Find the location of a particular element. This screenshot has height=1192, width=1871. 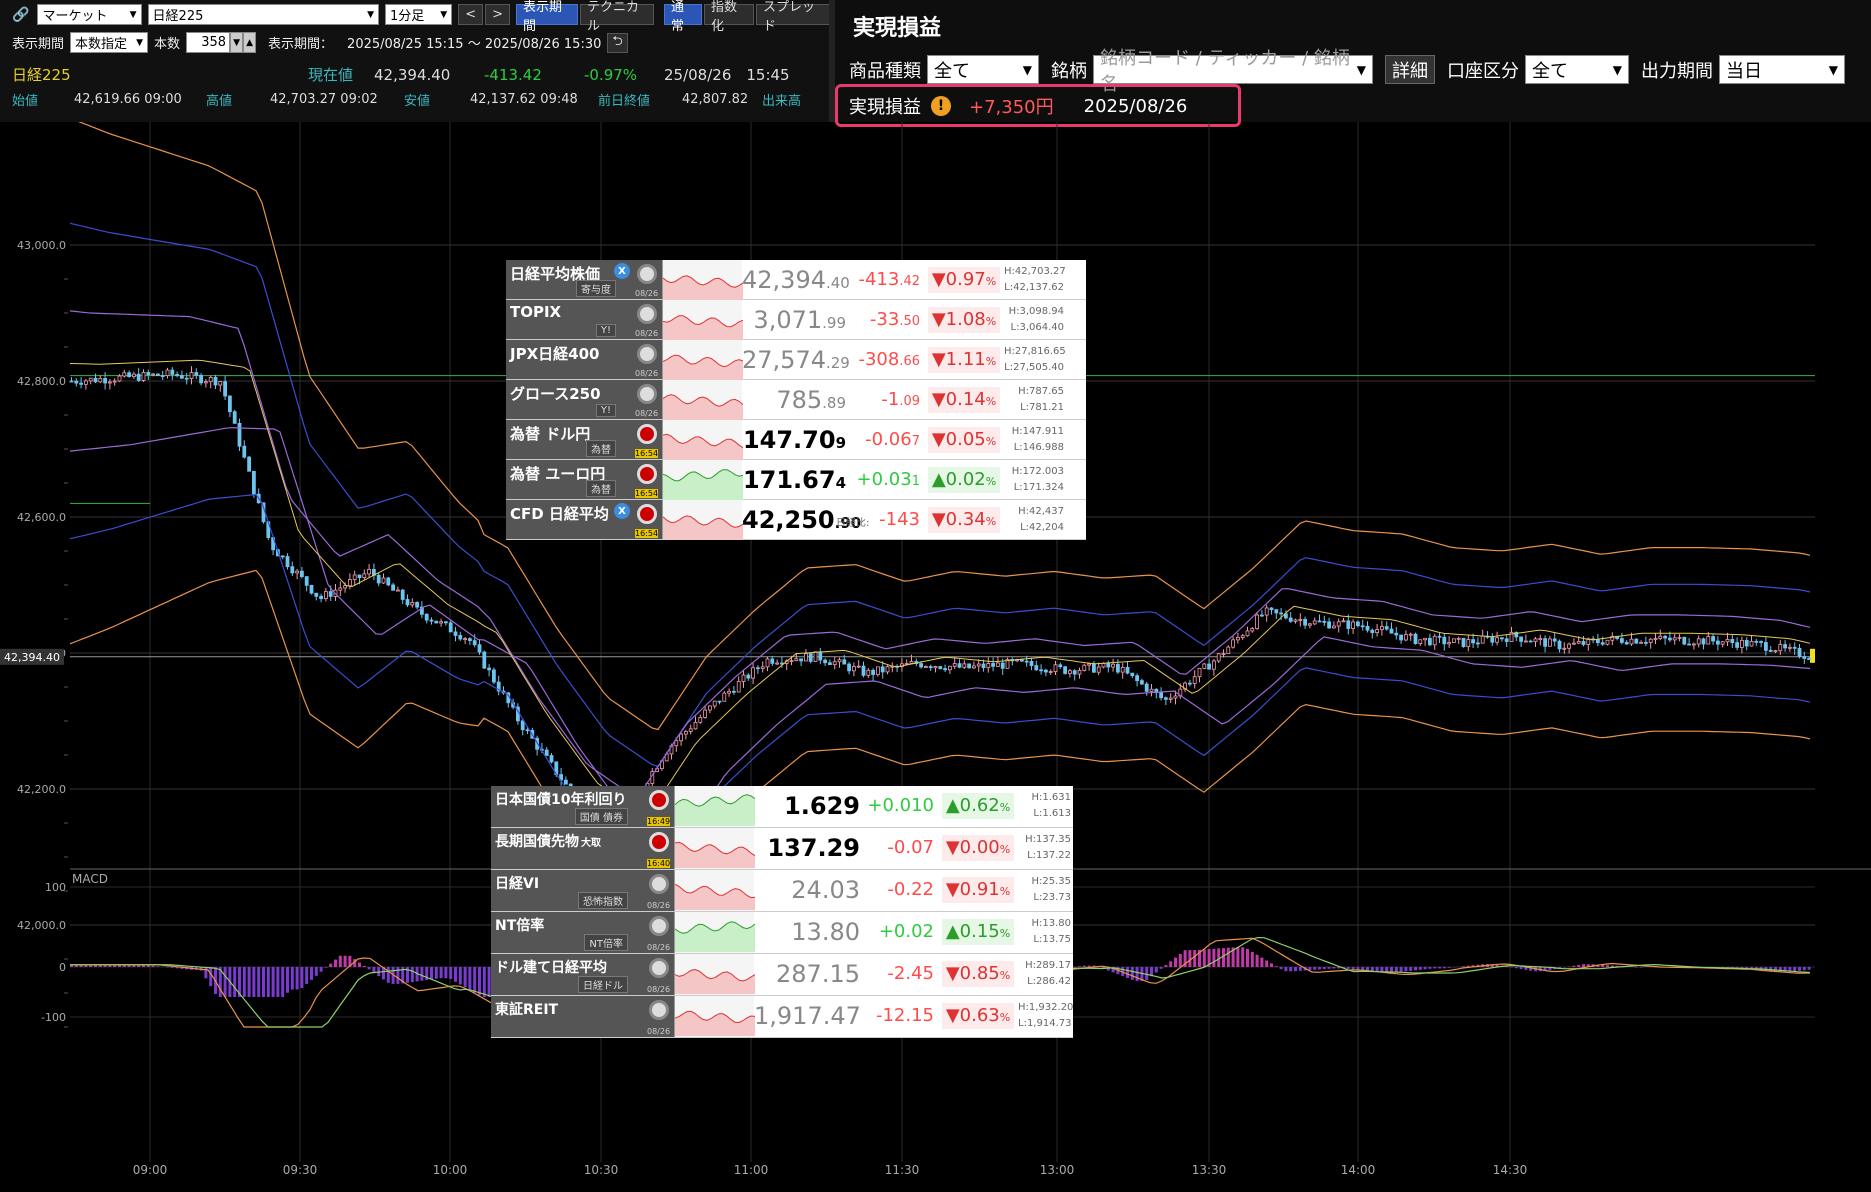

ticker-name: CFD 日経平均 X is located at coordinates (570, 519).